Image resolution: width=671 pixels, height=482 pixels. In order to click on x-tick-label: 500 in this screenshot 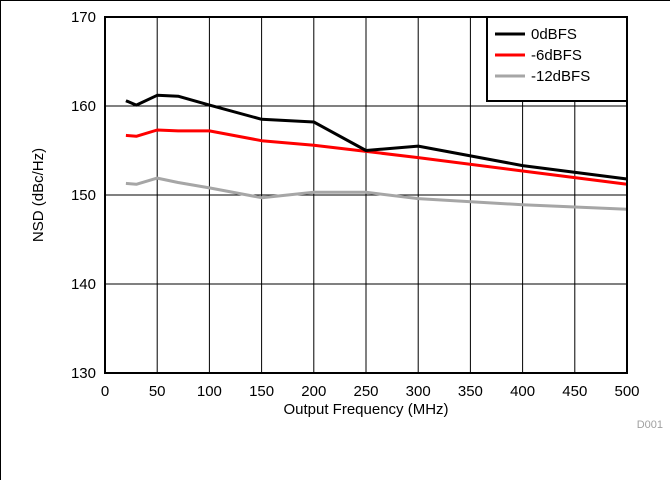, I will do `click(626, 391)`.